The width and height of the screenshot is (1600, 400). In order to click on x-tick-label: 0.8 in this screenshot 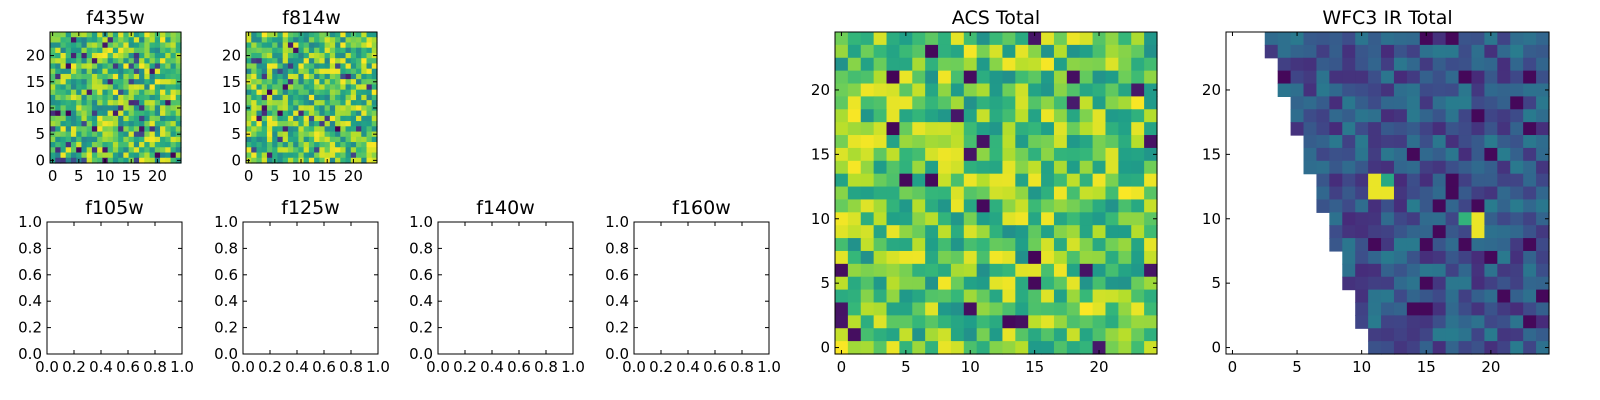, I will do `click(155, 367)`.